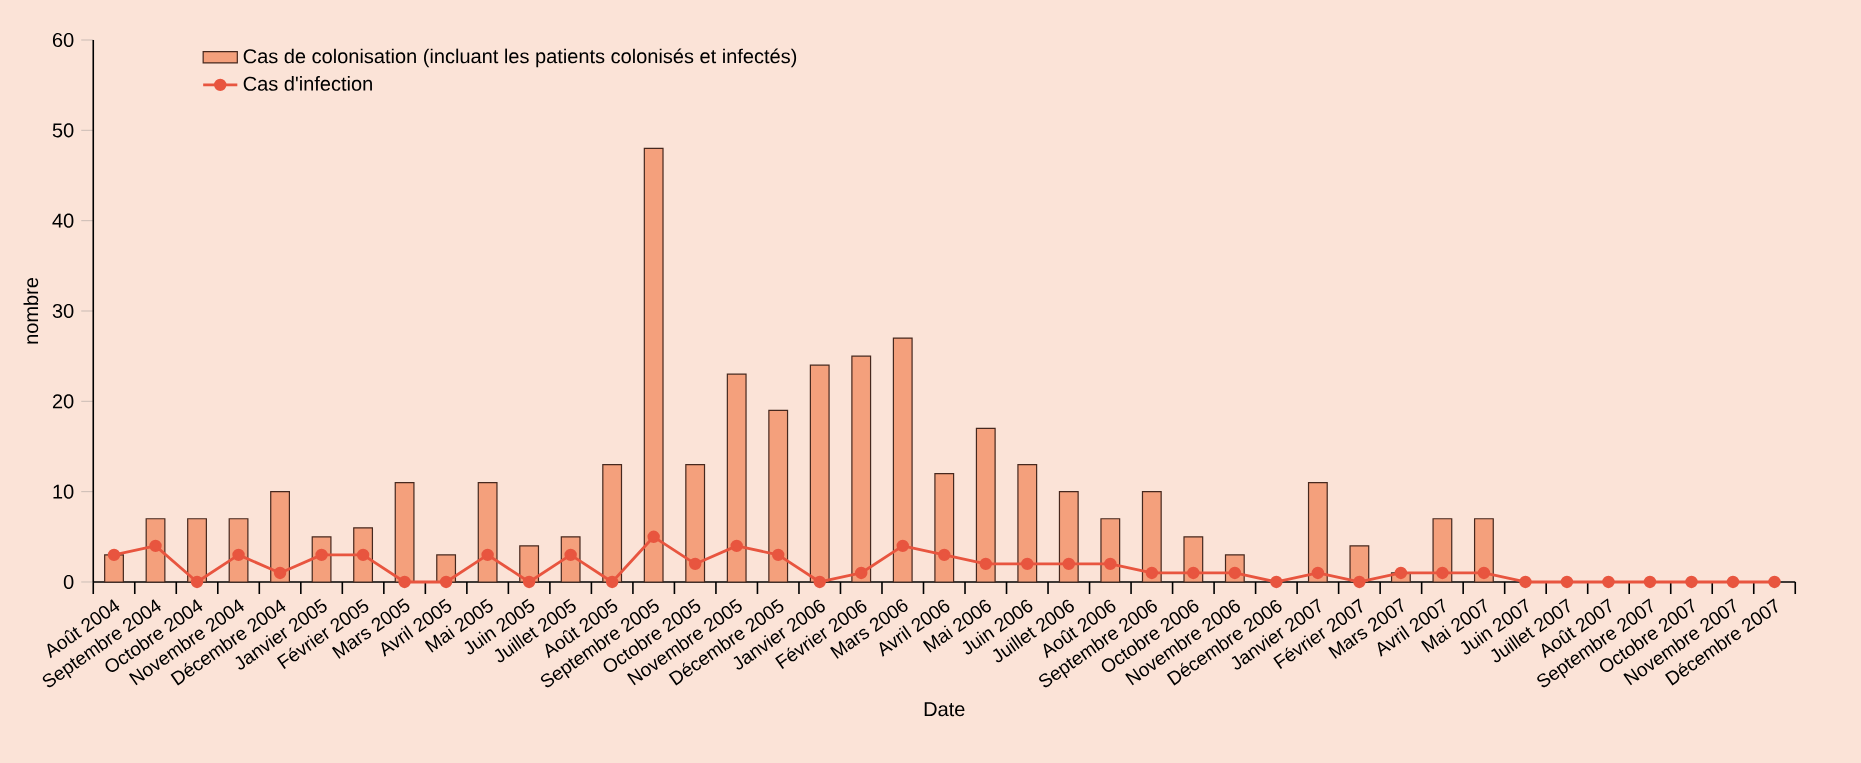 The height and width of the screenshot is (763, 1861). Describe the element at coordinates (63, 40) in the screenshot. I see `y-tick-label: 60` at that location.